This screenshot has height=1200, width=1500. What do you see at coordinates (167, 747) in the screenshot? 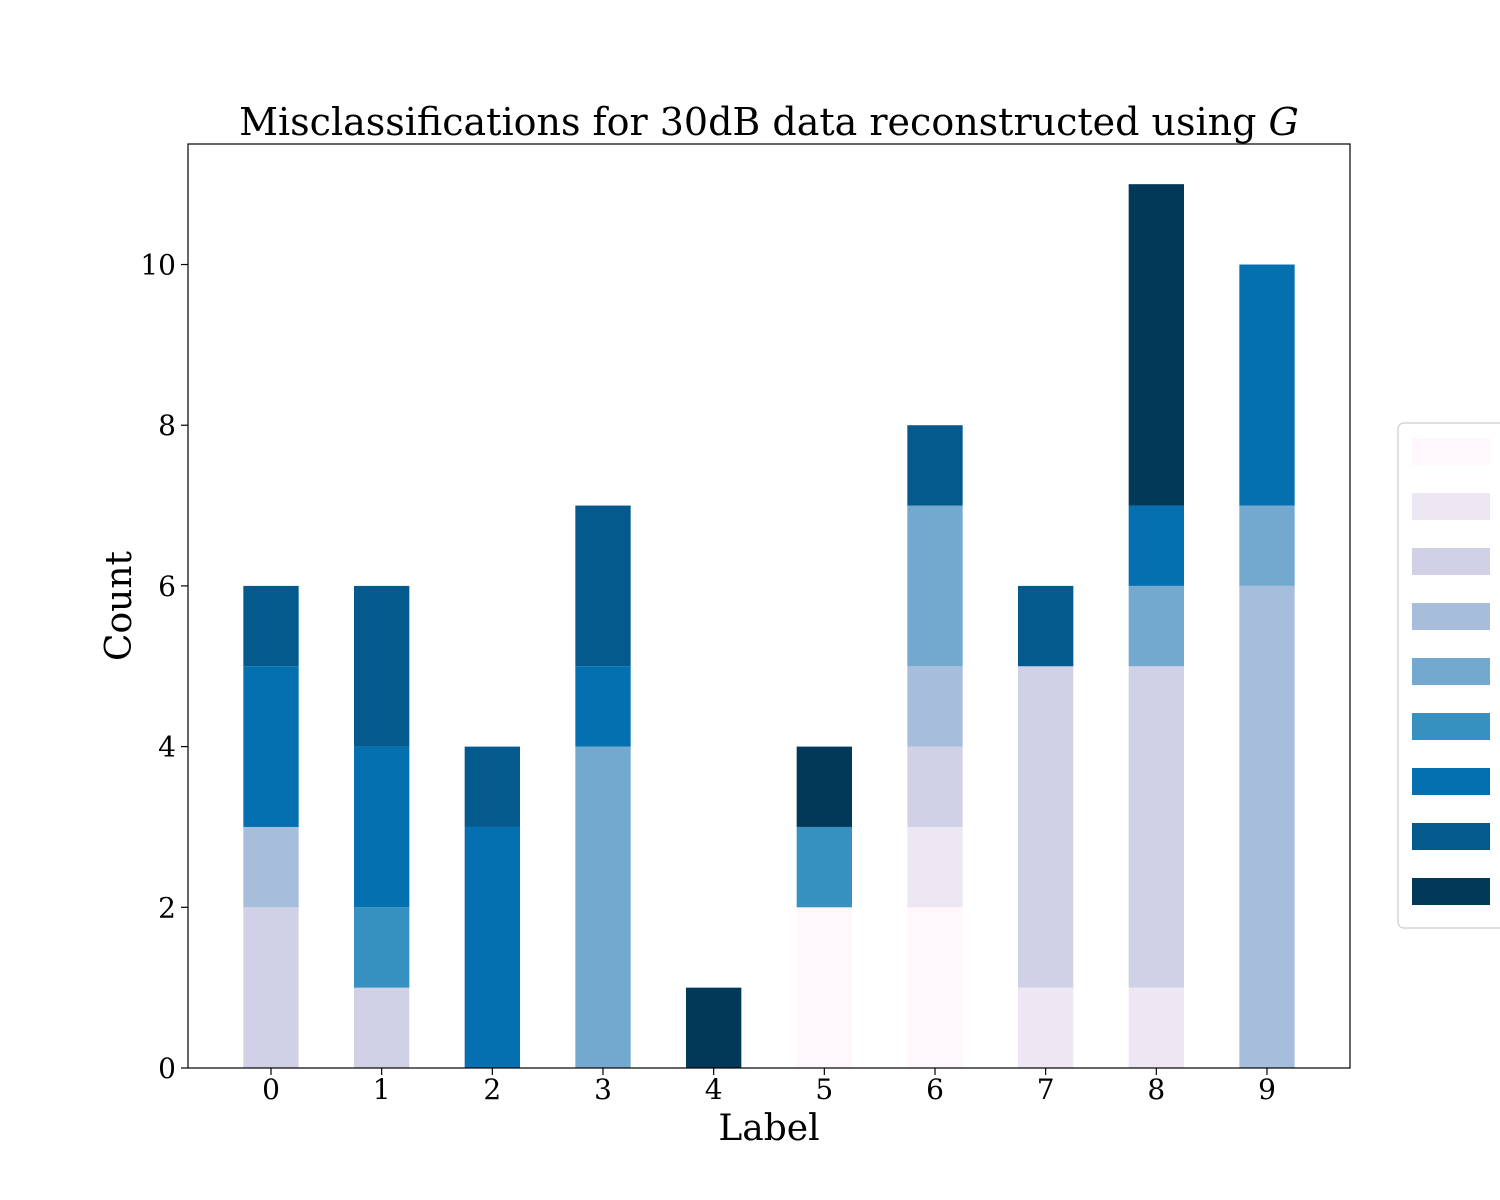
I see `y-tick-label: 4` at bounding box center [167, 747].